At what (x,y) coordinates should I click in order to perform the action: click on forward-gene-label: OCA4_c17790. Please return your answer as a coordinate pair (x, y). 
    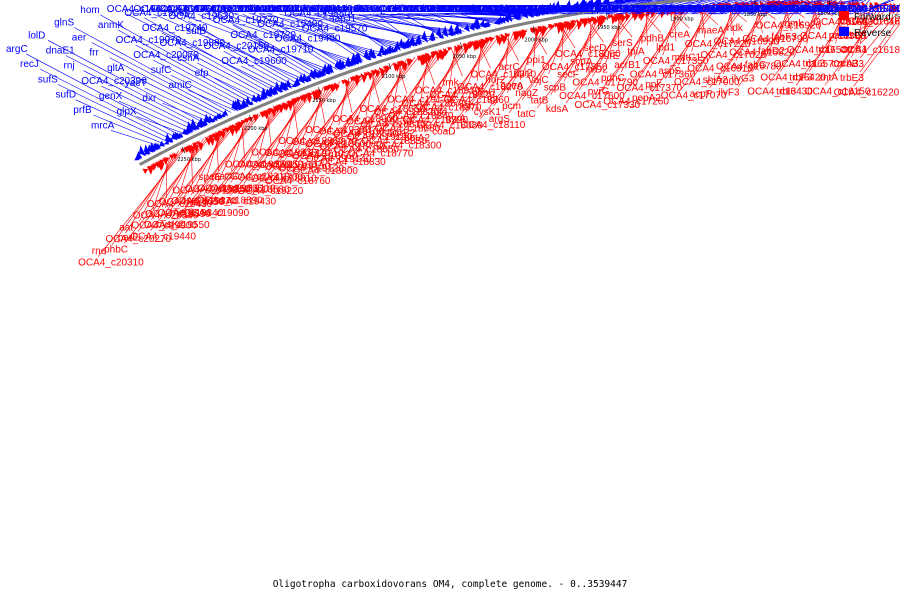
    Looking at the image, I should click on (605, 83).